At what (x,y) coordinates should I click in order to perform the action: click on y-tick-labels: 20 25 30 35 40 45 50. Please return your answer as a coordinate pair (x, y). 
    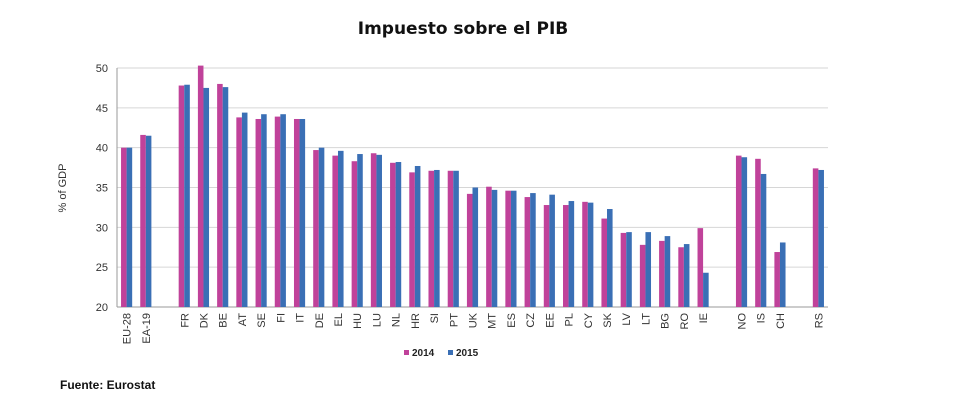
    Looking at the image, I should click on (102, 188).